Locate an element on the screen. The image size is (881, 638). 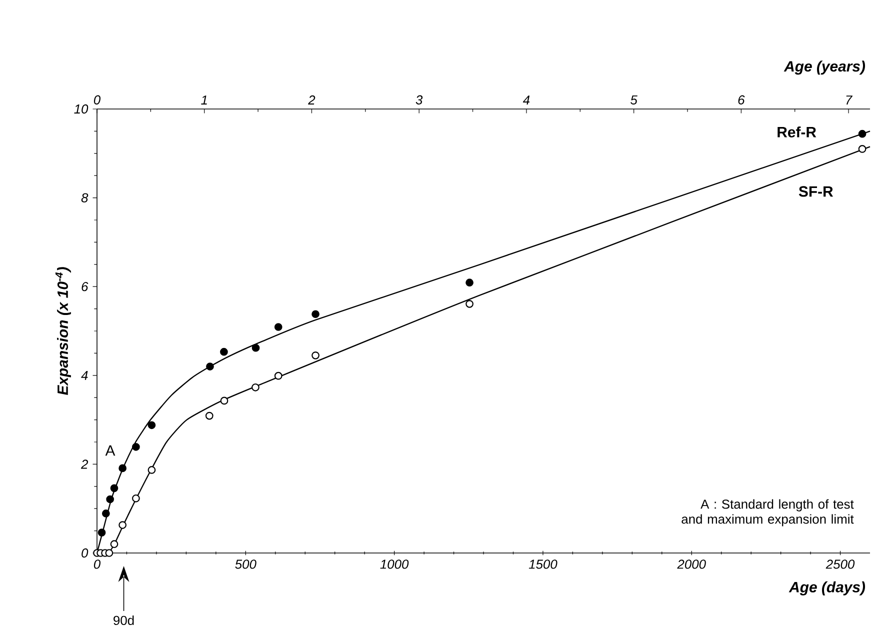
x2-tick-label: 6 is located at coordinates (741, 99).